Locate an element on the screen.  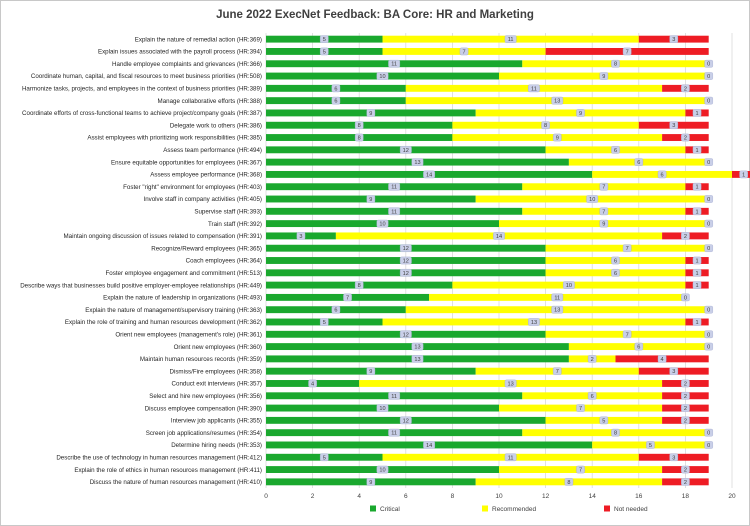
x-tick-label: 8 is located at coordinates (453, 496).